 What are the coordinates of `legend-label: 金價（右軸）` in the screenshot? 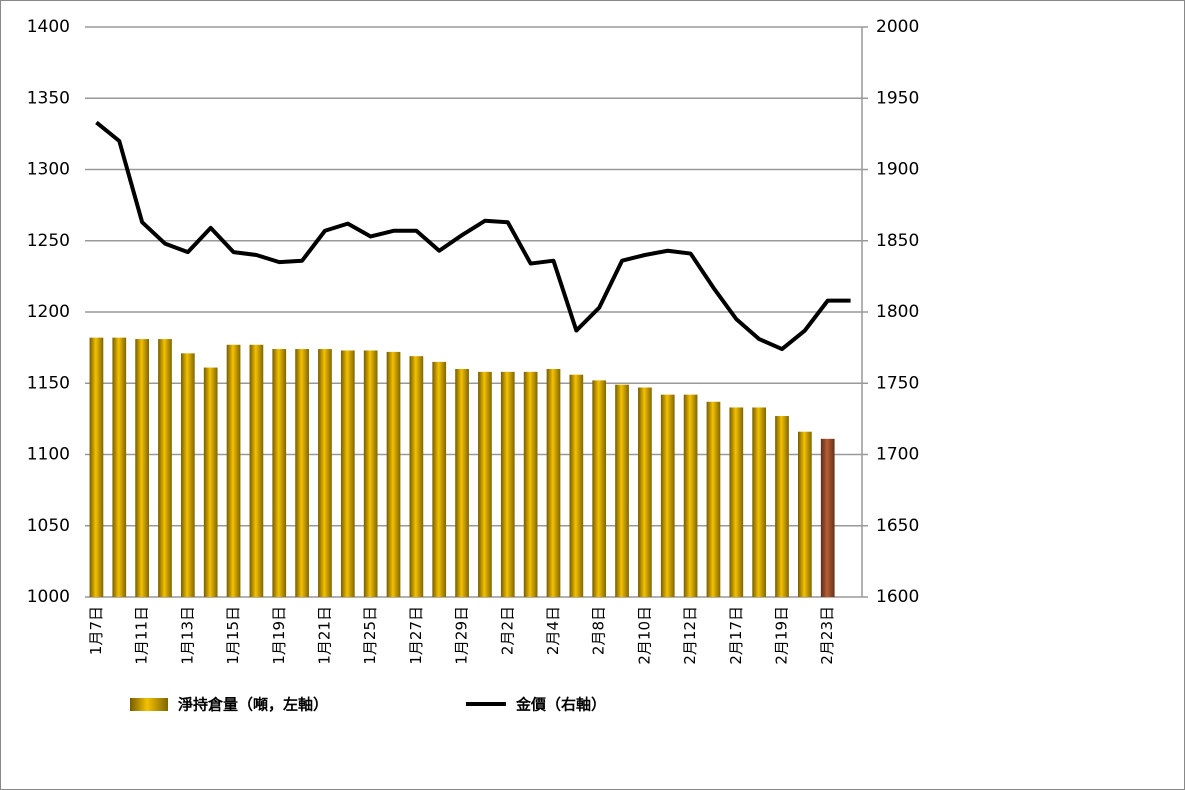 It's located at (560, 705).